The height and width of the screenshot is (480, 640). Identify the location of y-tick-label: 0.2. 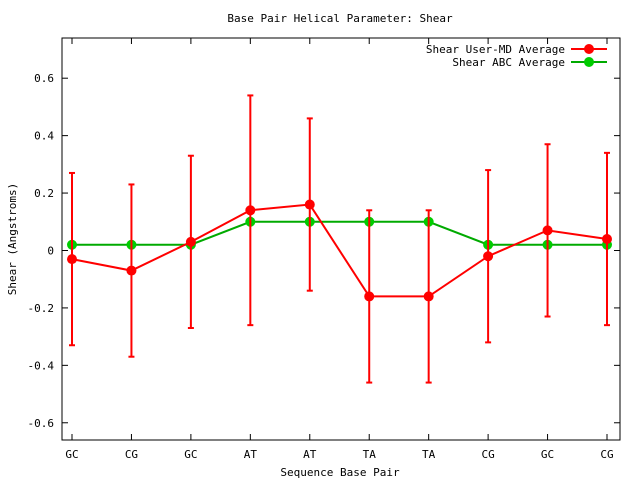
(44, 193).